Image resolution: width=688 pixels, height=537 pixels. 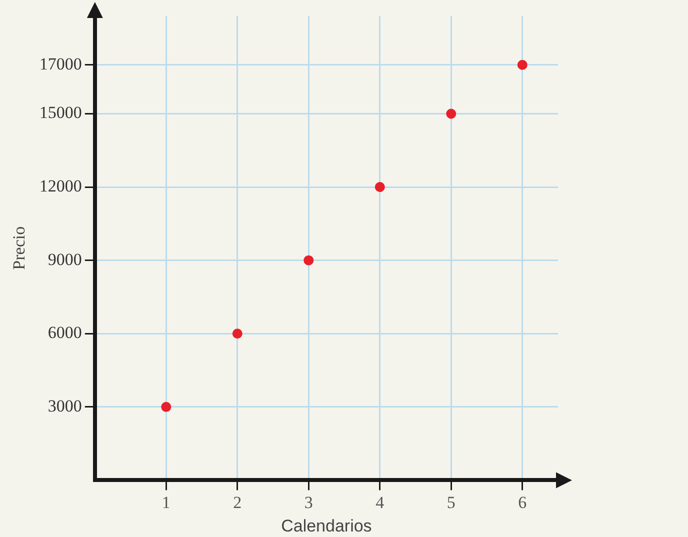 I want to click on x-axis-title: Calendarios, so click(x=326, y=526).